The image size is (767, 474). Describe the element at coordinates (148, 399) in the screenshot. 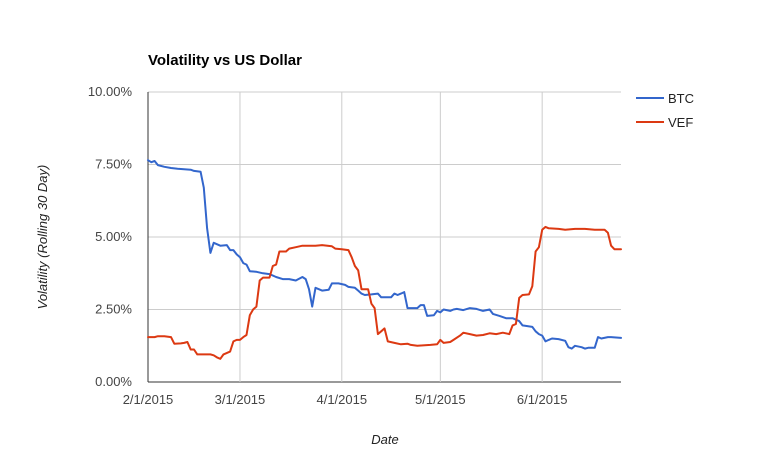

I see `x-tick-label: 2/1/2015` at that location.